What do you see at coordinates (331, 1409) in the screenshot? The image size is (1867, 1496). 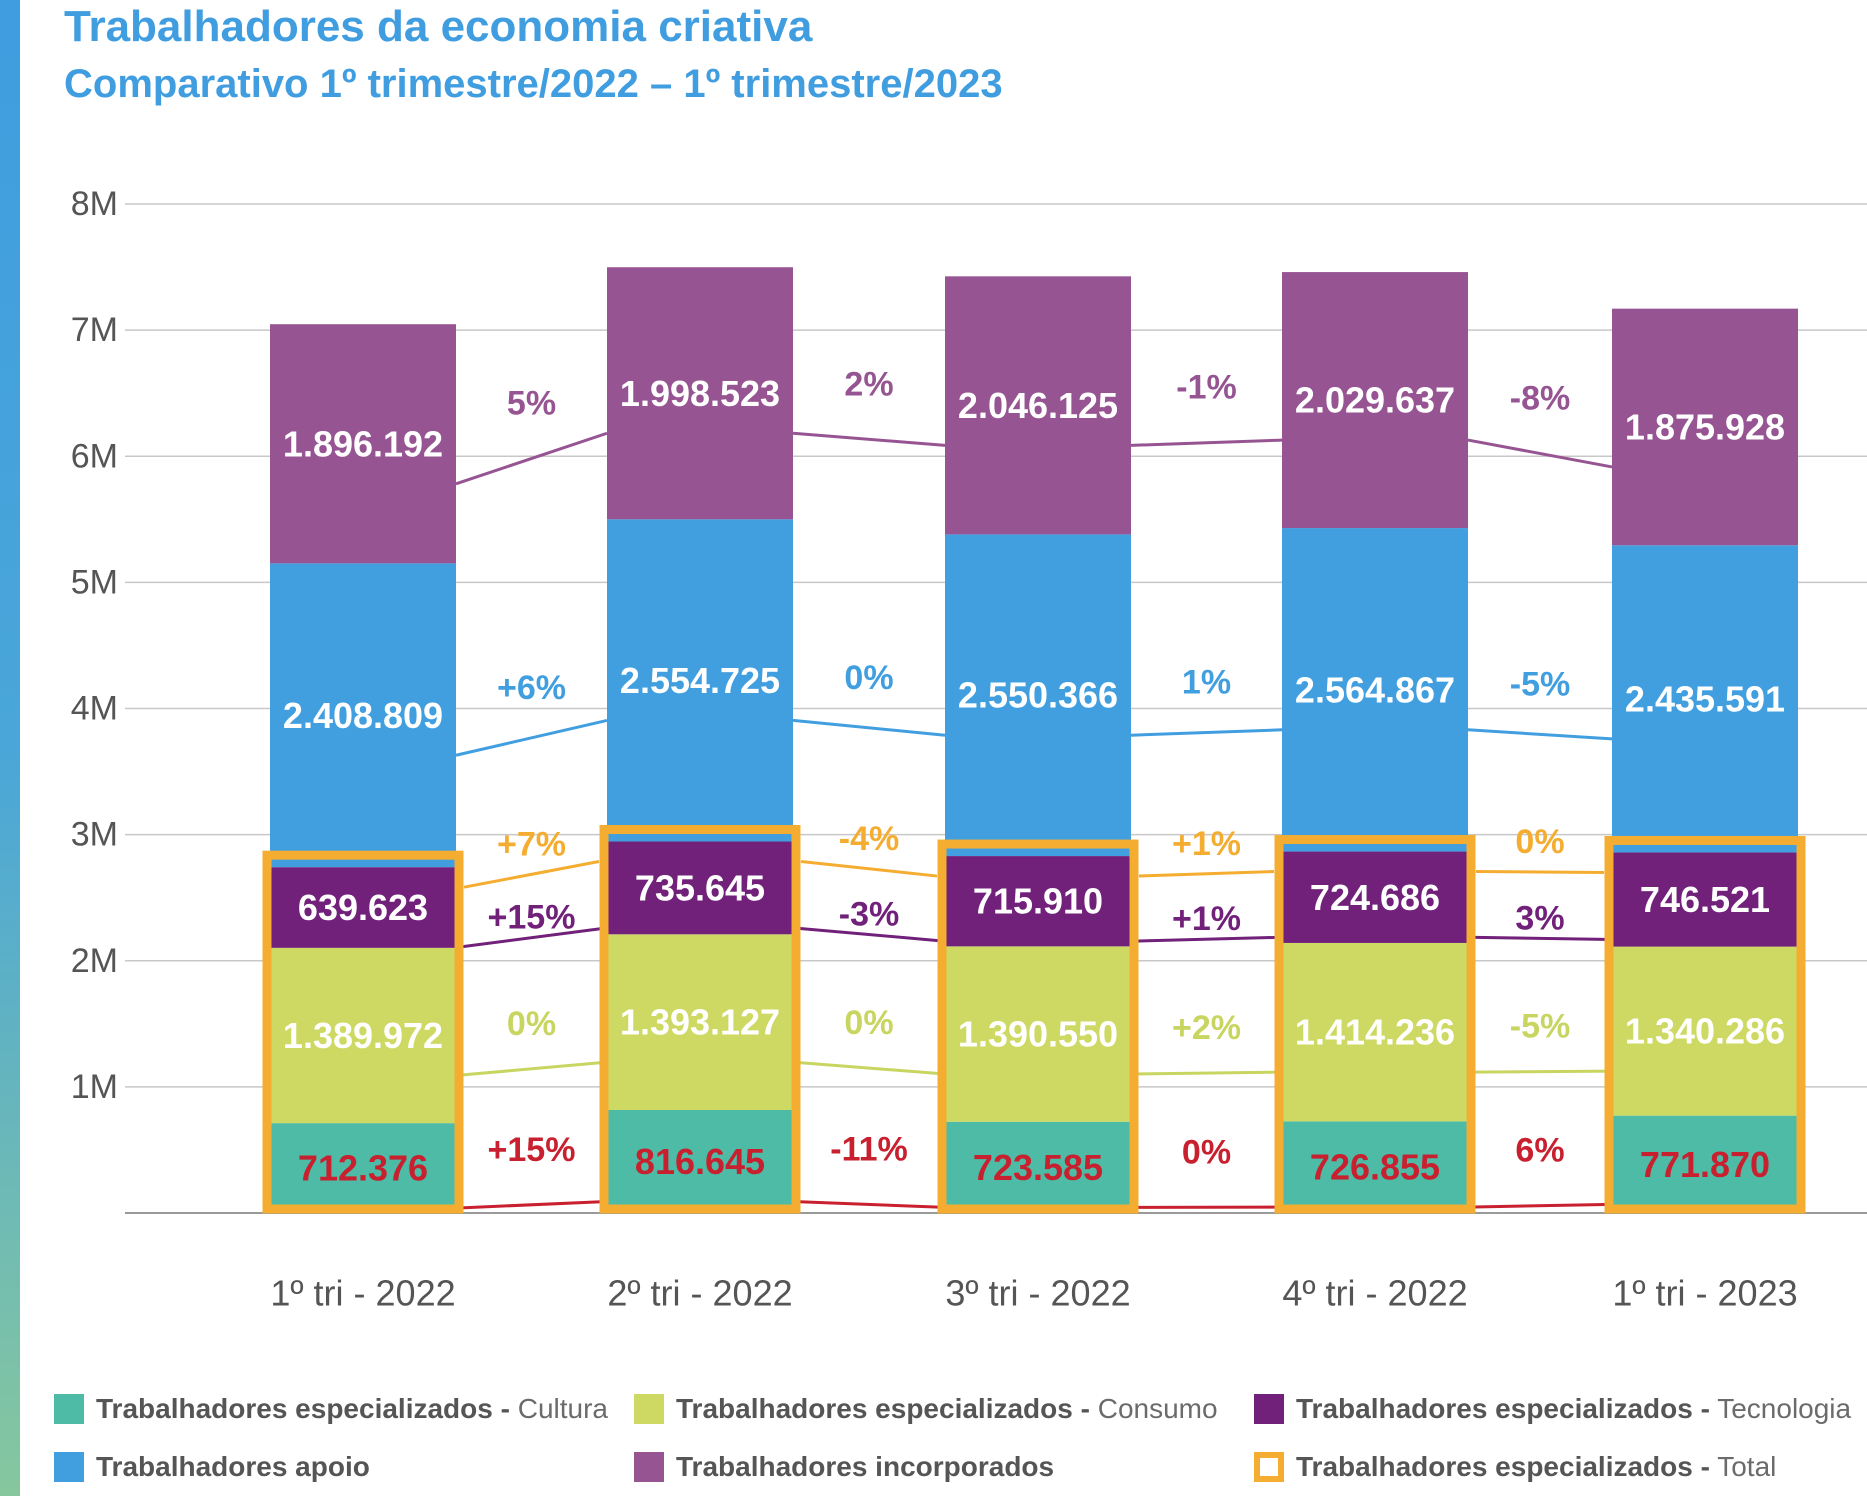 I see `legend-item: Trabalhadores especializados - Cultura` at bounding box center [331, 1409].